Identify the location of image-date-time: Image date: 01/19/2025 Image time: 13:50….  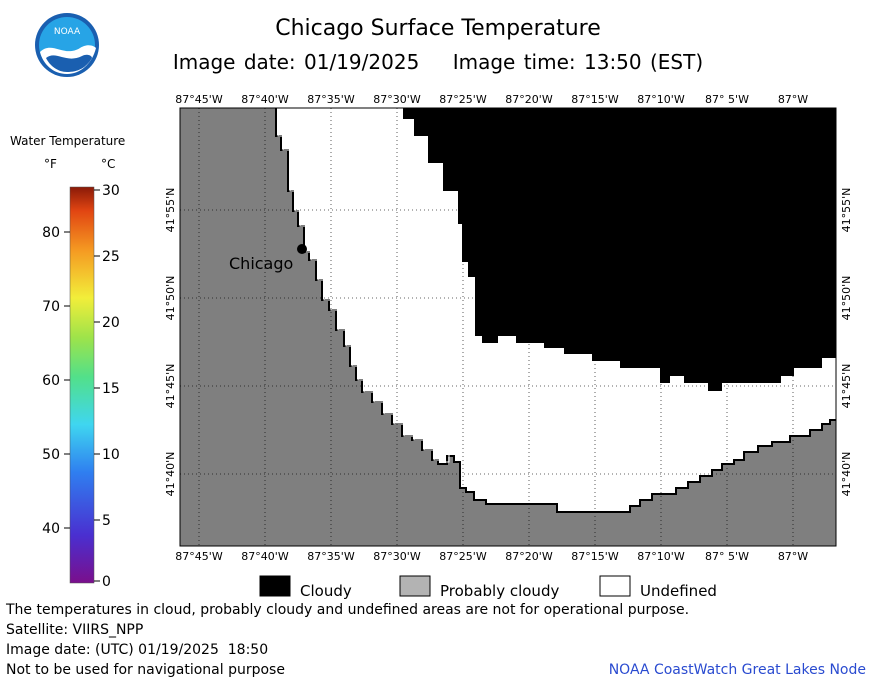
(438, 62).